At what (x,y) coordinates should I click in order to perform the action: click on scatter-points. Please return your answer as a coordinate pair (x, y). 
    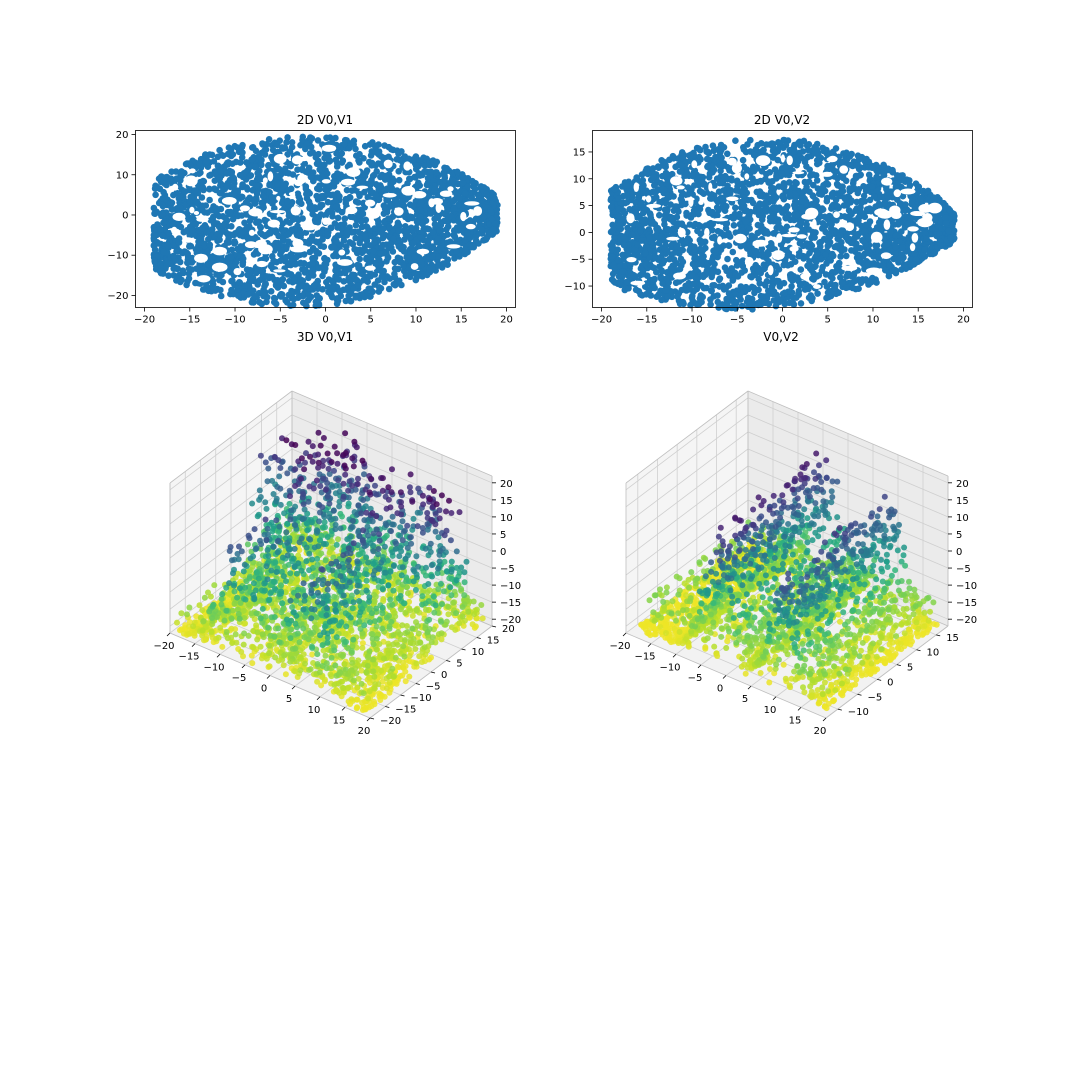
    Looking at the image, I should click on (325, 221).